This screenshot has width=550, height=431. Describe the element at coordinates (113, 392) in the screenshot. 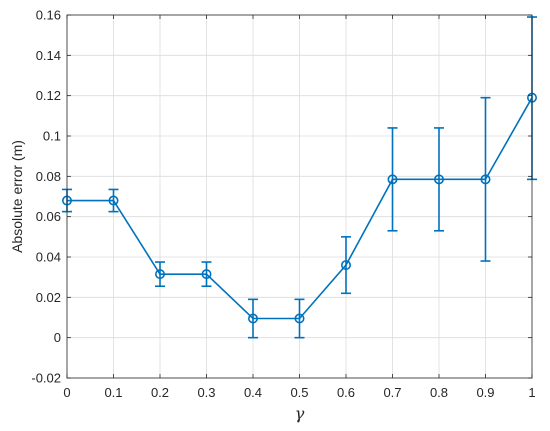

I see `x-tick-label: 0.1` at that location.